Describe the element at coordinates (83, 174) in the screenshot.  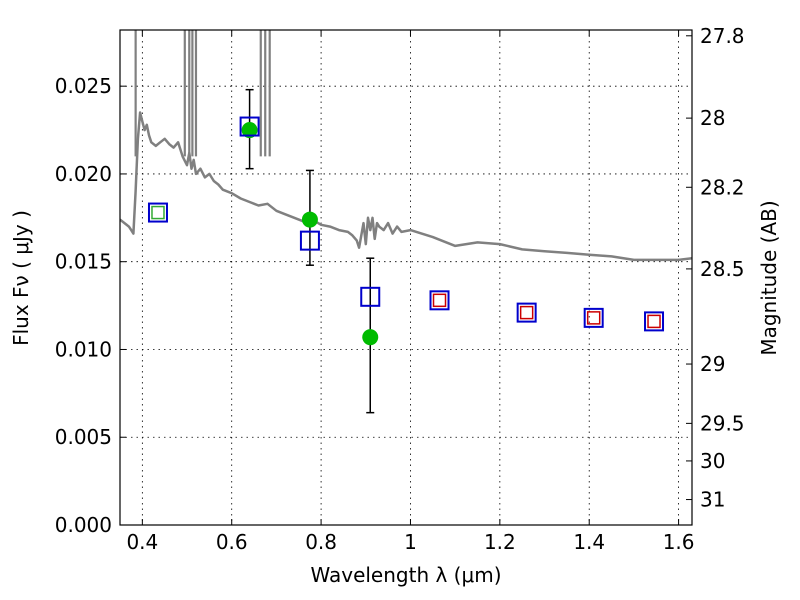
I see `y-tick-label: 0.020` at that location.